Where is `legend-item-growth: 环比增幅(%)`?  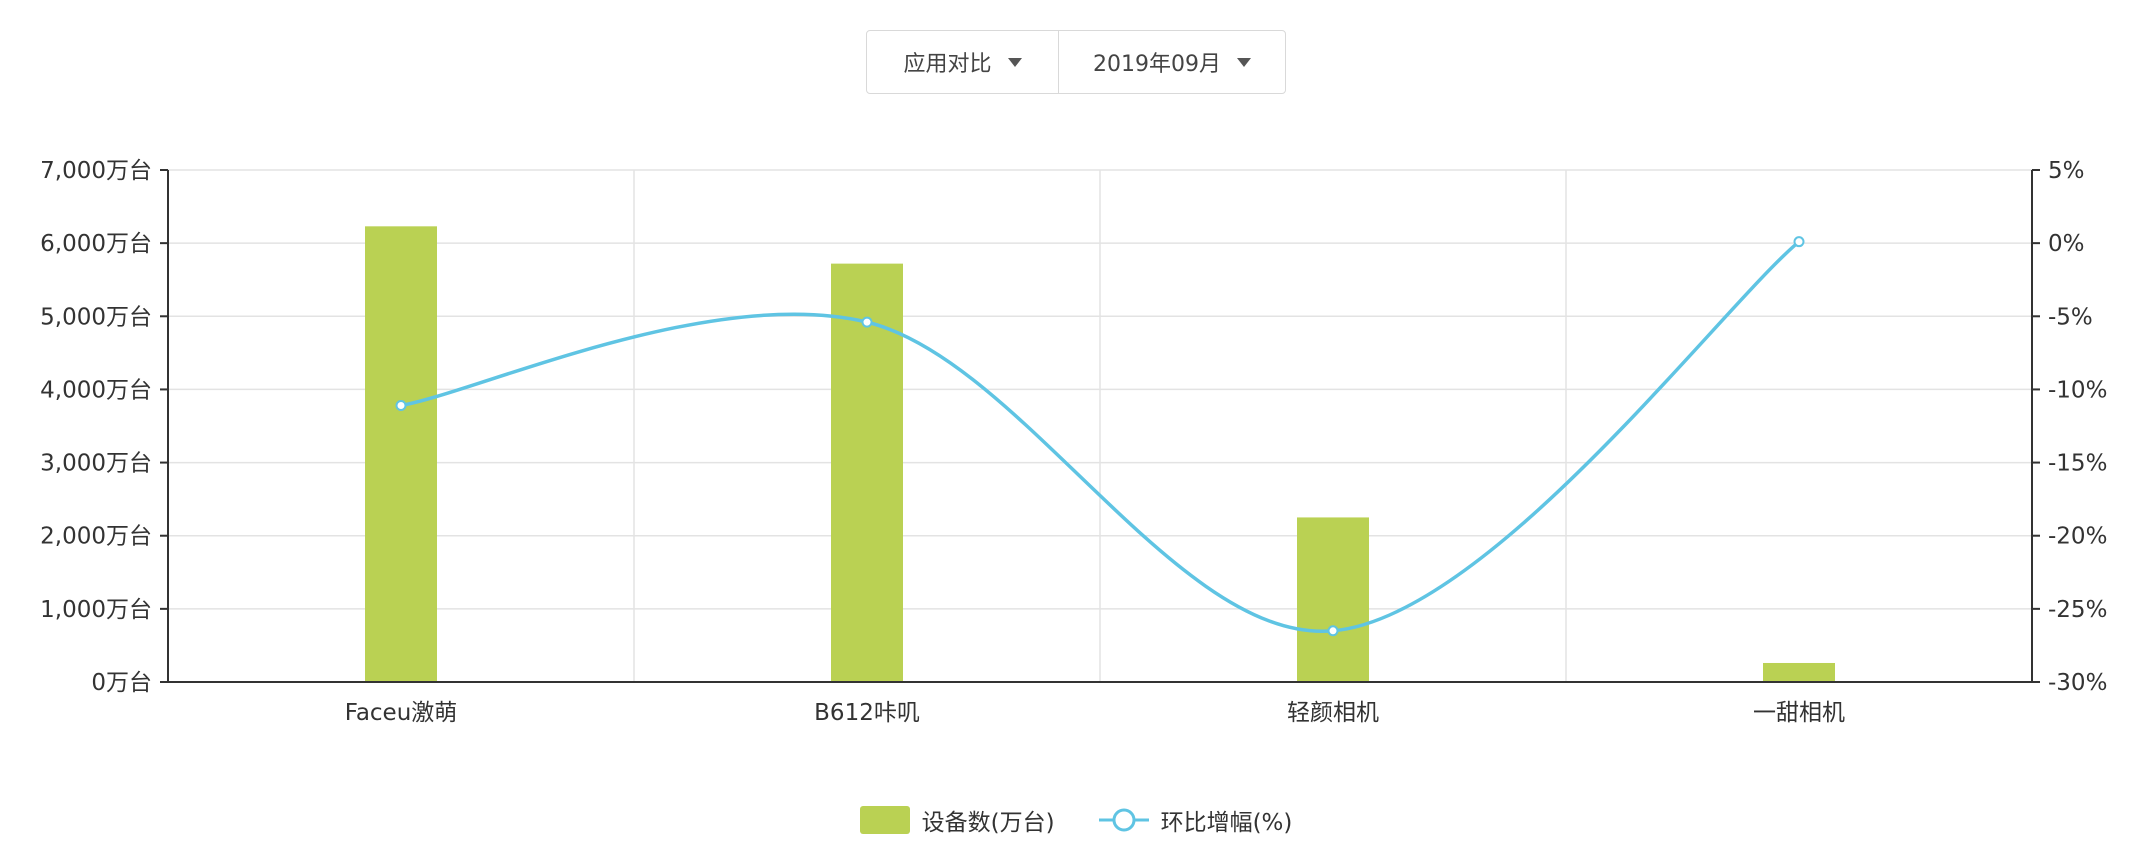 legend-item-growth: 环比增幅(%) is located at coordinates (1195, 820).